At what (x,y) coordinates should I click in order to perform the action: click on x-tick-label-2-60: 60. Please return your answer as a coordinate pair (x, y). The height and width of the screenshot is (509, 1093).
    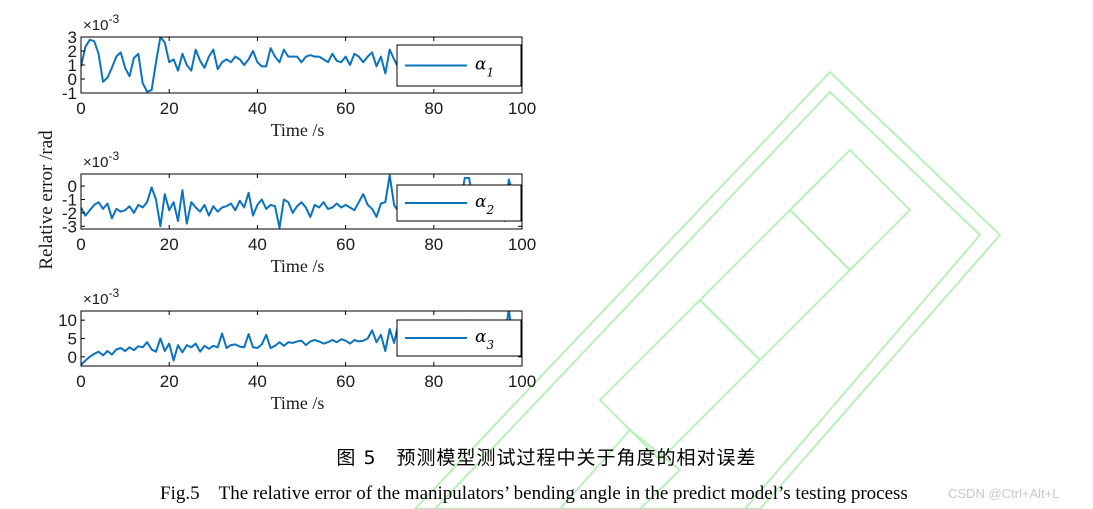
    Looking at the image, I should click on (345, 244).